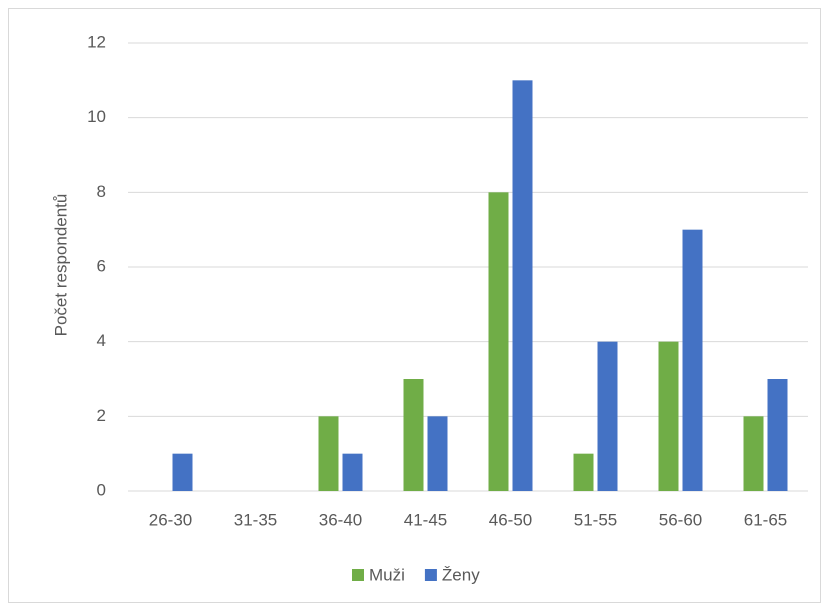  I want to click on y-tick-label: 2, so click(101, 415).